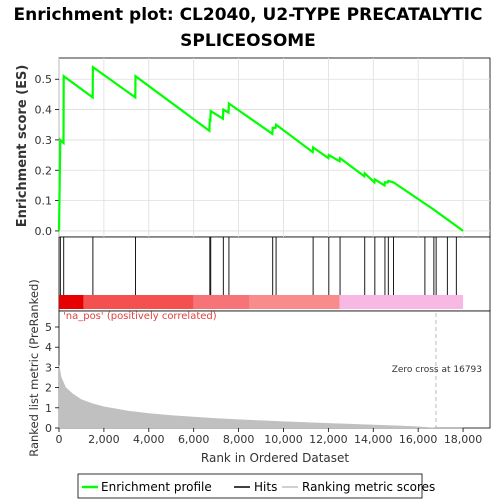  What do you see at coordinates (248, 41) in the screenshot?
I see `chart-title-line-2: SPLICEOSOME` at bounding box center [248, 41].